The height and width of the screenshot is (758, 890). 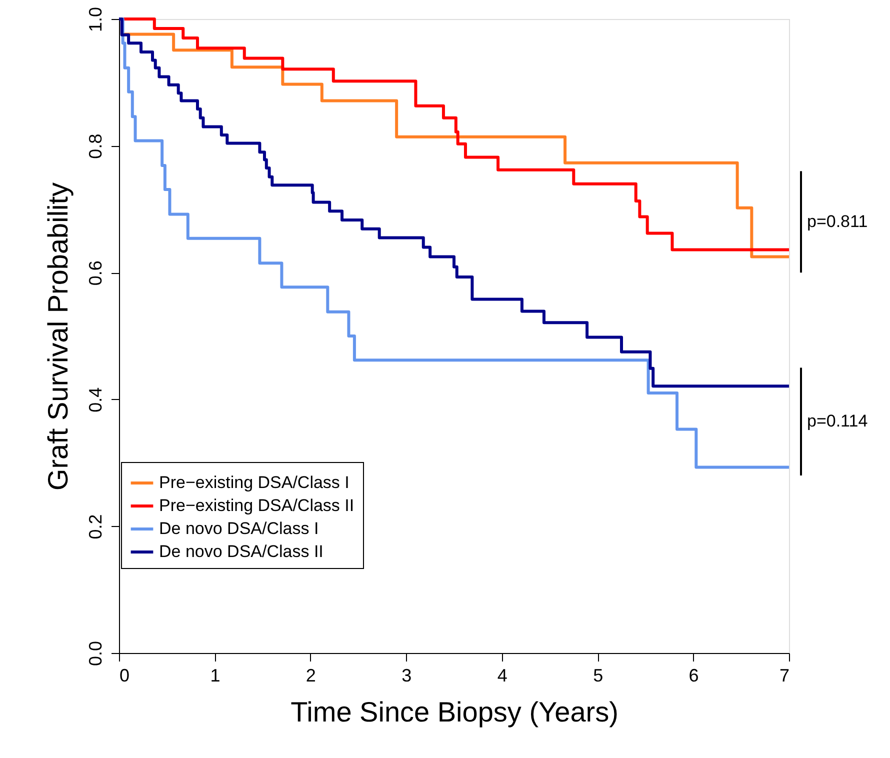 What do you see at coordinates (784, 676) in the screenshot?
I see `x-tick-label: 7` at bounding box center [784, 676].